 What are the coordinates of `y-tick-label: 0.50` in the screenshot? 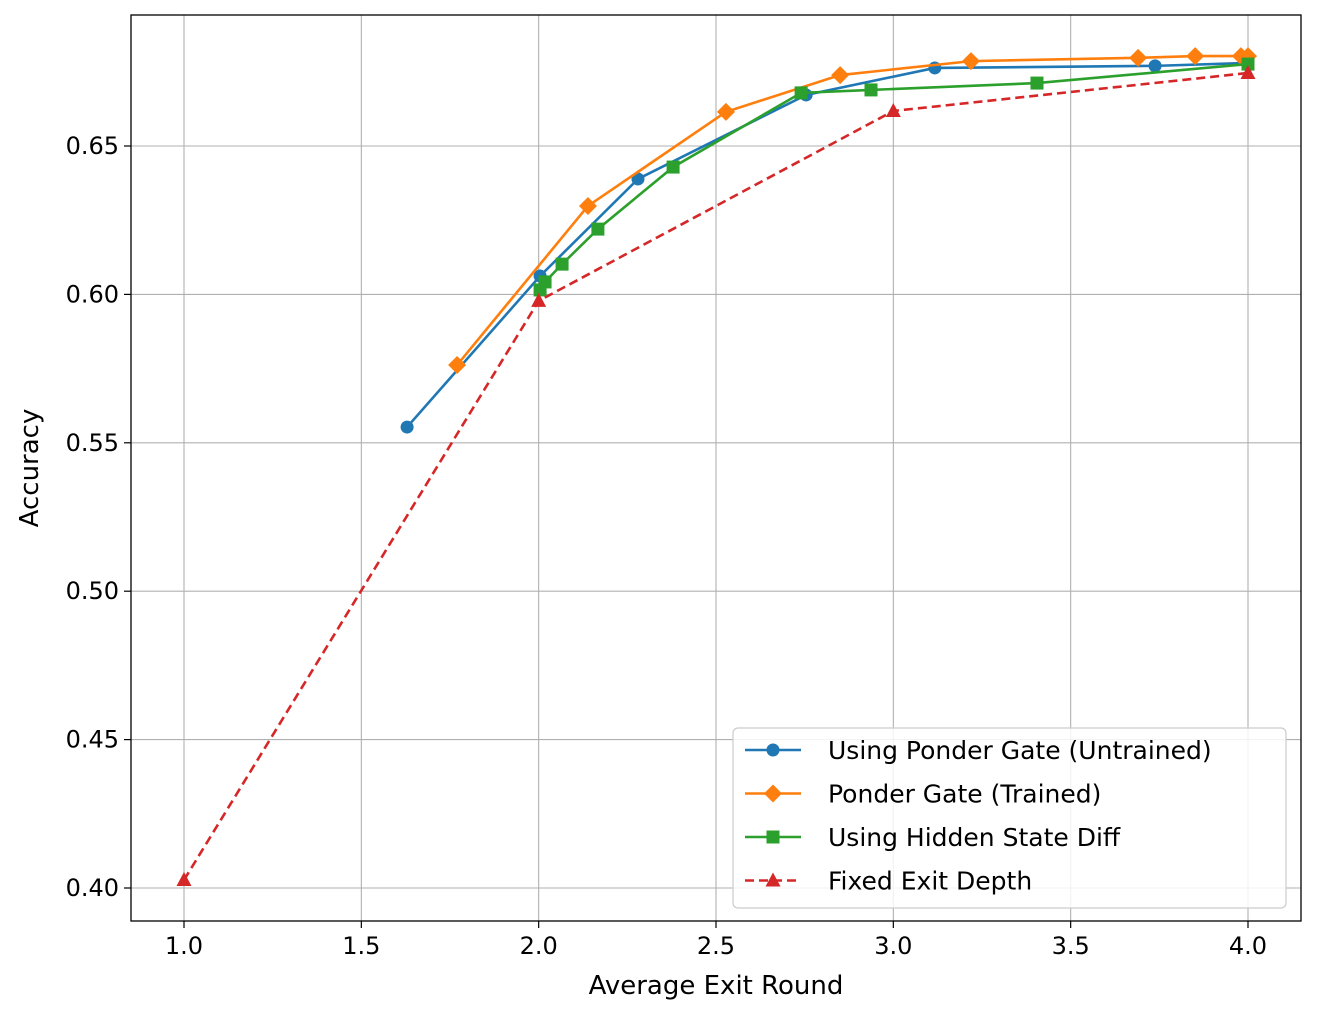 It's located at (92, 591).